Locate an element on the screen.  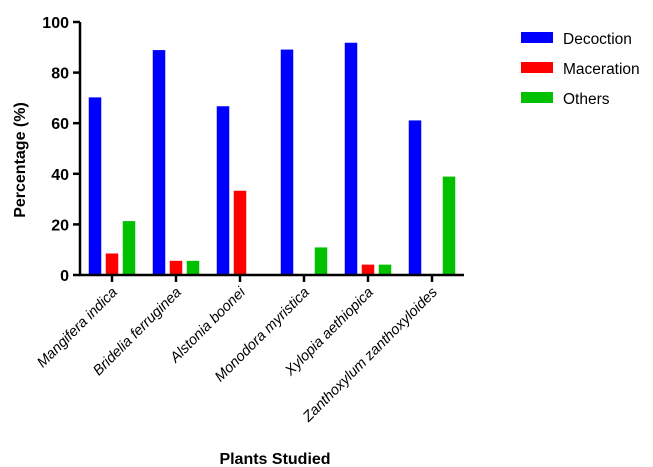
y-axis-label: Percentage (%) is located at coordinates (20, 160).